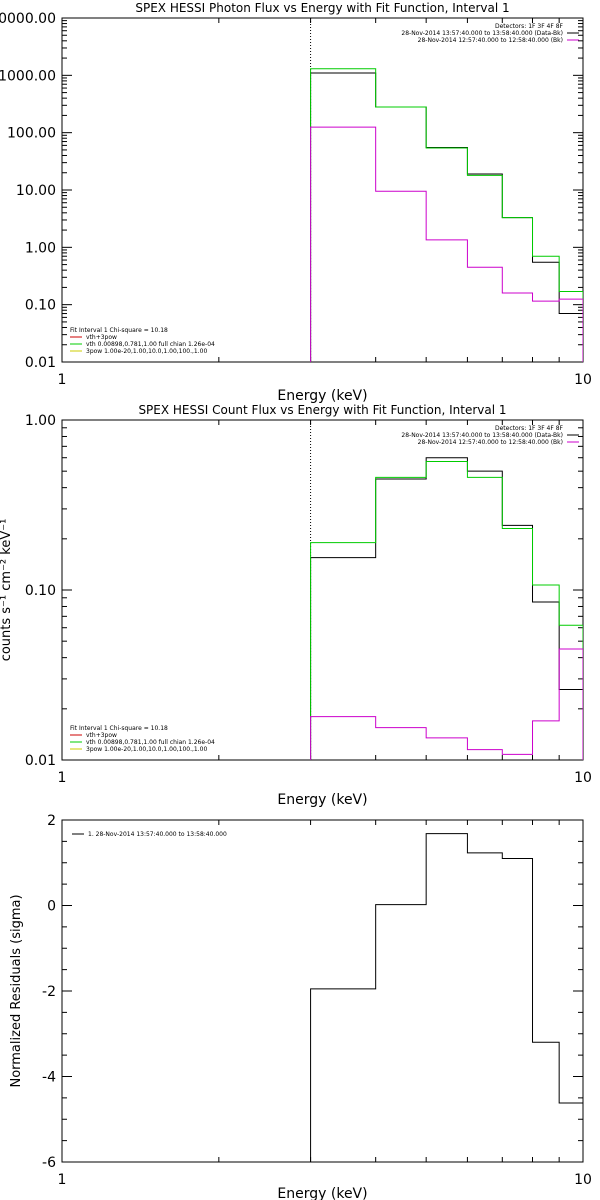 This screenshot has height=1200, width=600. I want to click on y-tick-label: 10000.00, so click(28, 19).